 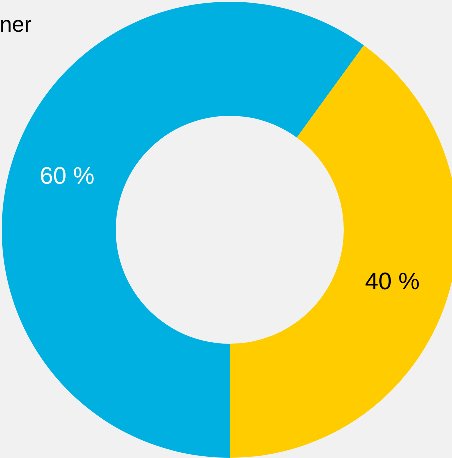 What do you see at coordinates (392, 282) in the screenshot?
I see `data-label: 40 %` at bounding box center [392, 282].